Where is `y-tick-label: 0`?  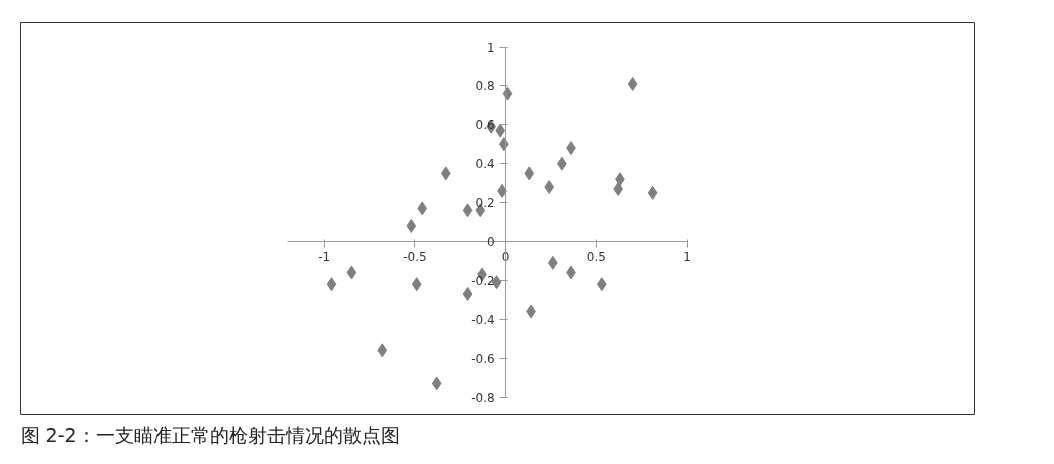 y-tick-label: 0 is located at coordinates (491, 241).